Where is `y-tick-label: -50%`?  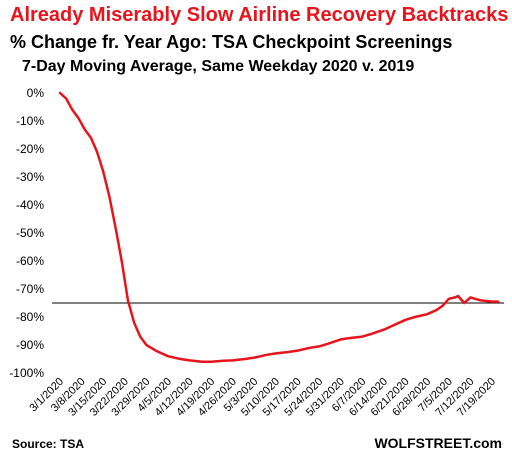 y-tick-label: -50% is located at coordinates (30, 233).